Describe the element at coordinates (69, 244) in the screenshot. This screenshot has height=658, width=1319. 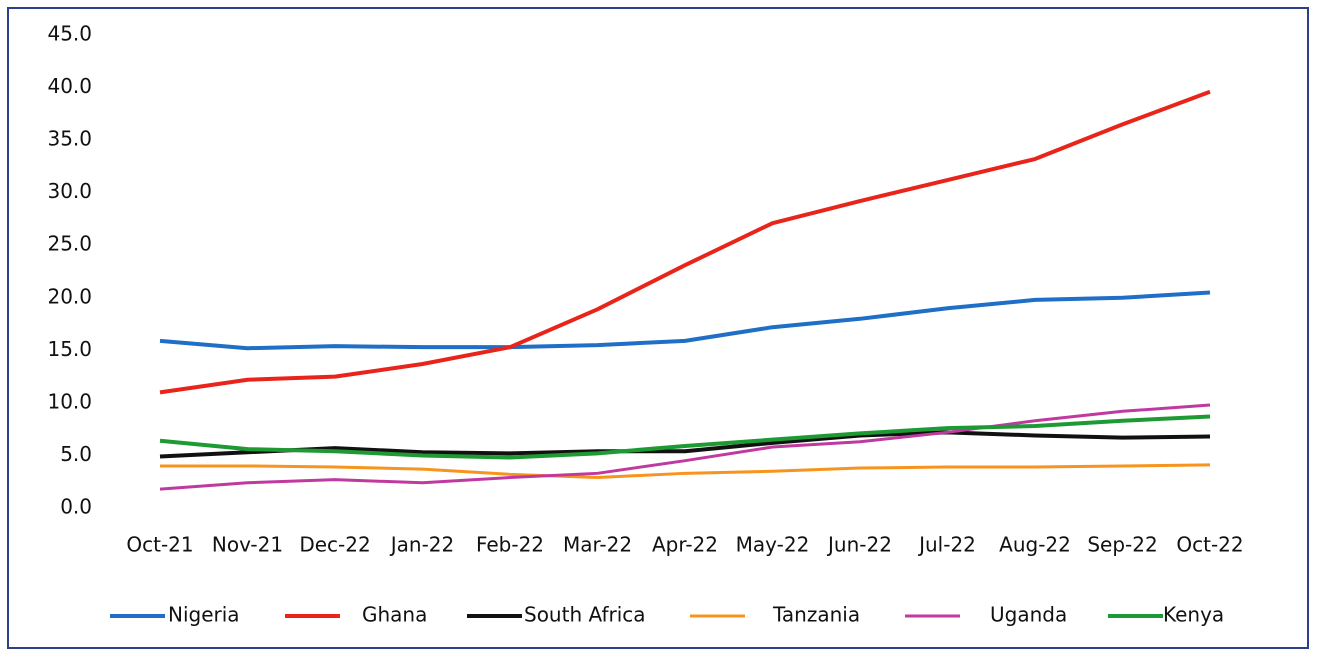
I see `y-tick-label: 25.0` at that location.